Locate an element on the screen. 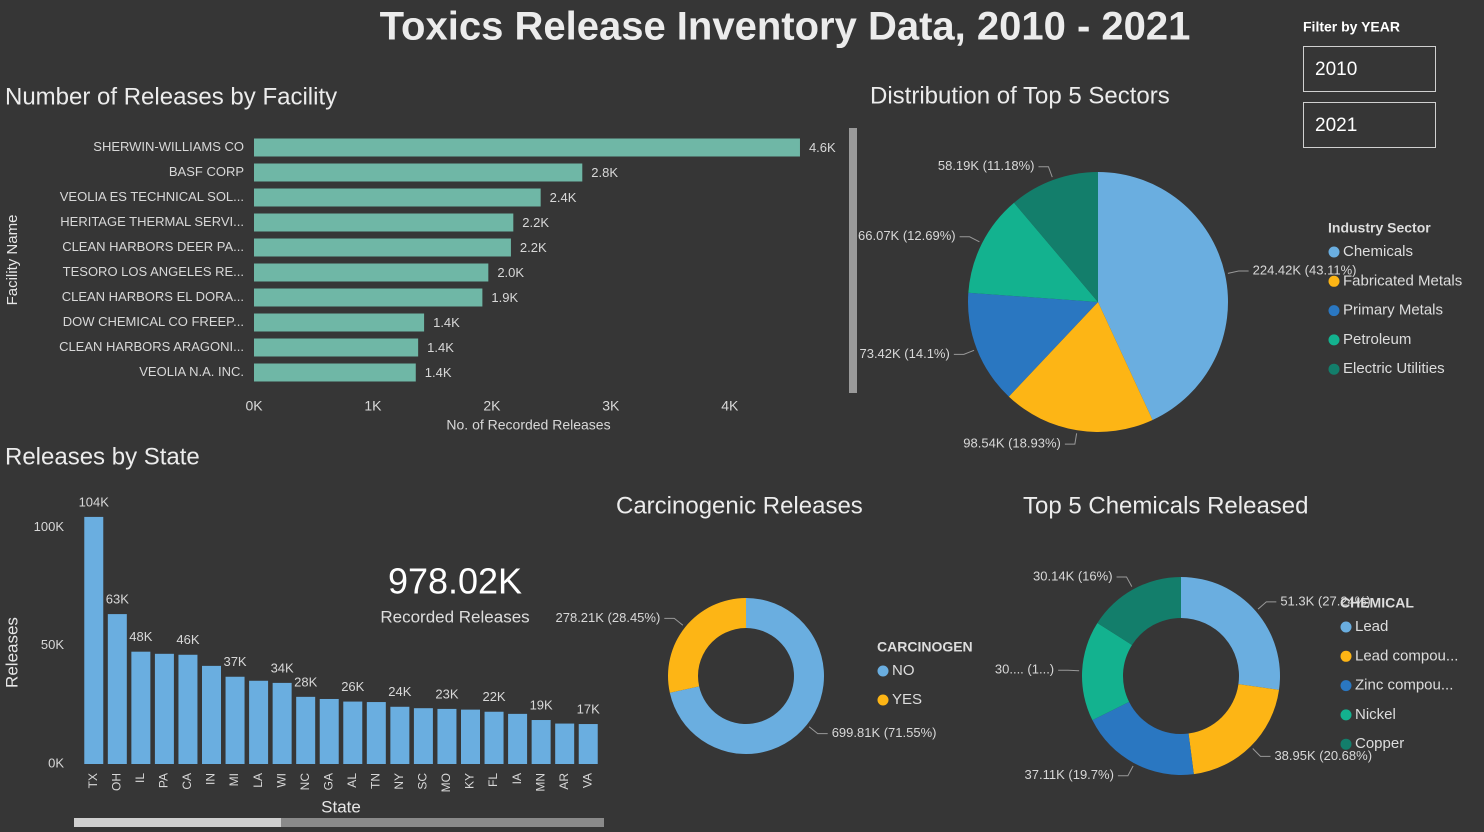  data-label: 58.19K (11.18%) is located at coordinates (986, 165).